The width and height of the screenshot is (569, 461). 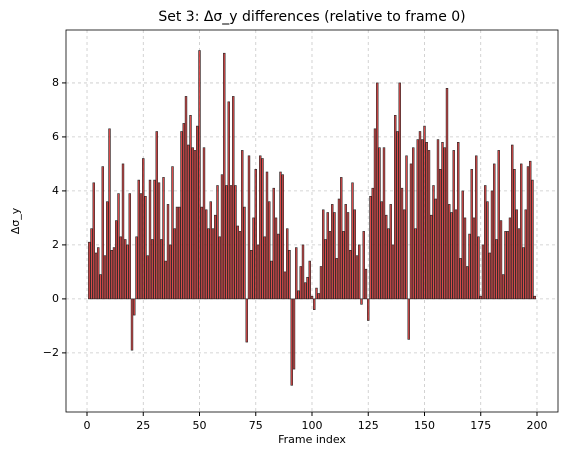 What do you see at coordinates (55, 82) in the screenshot?
I see `y-tick-label: 8` at bounding box center [55, 82].